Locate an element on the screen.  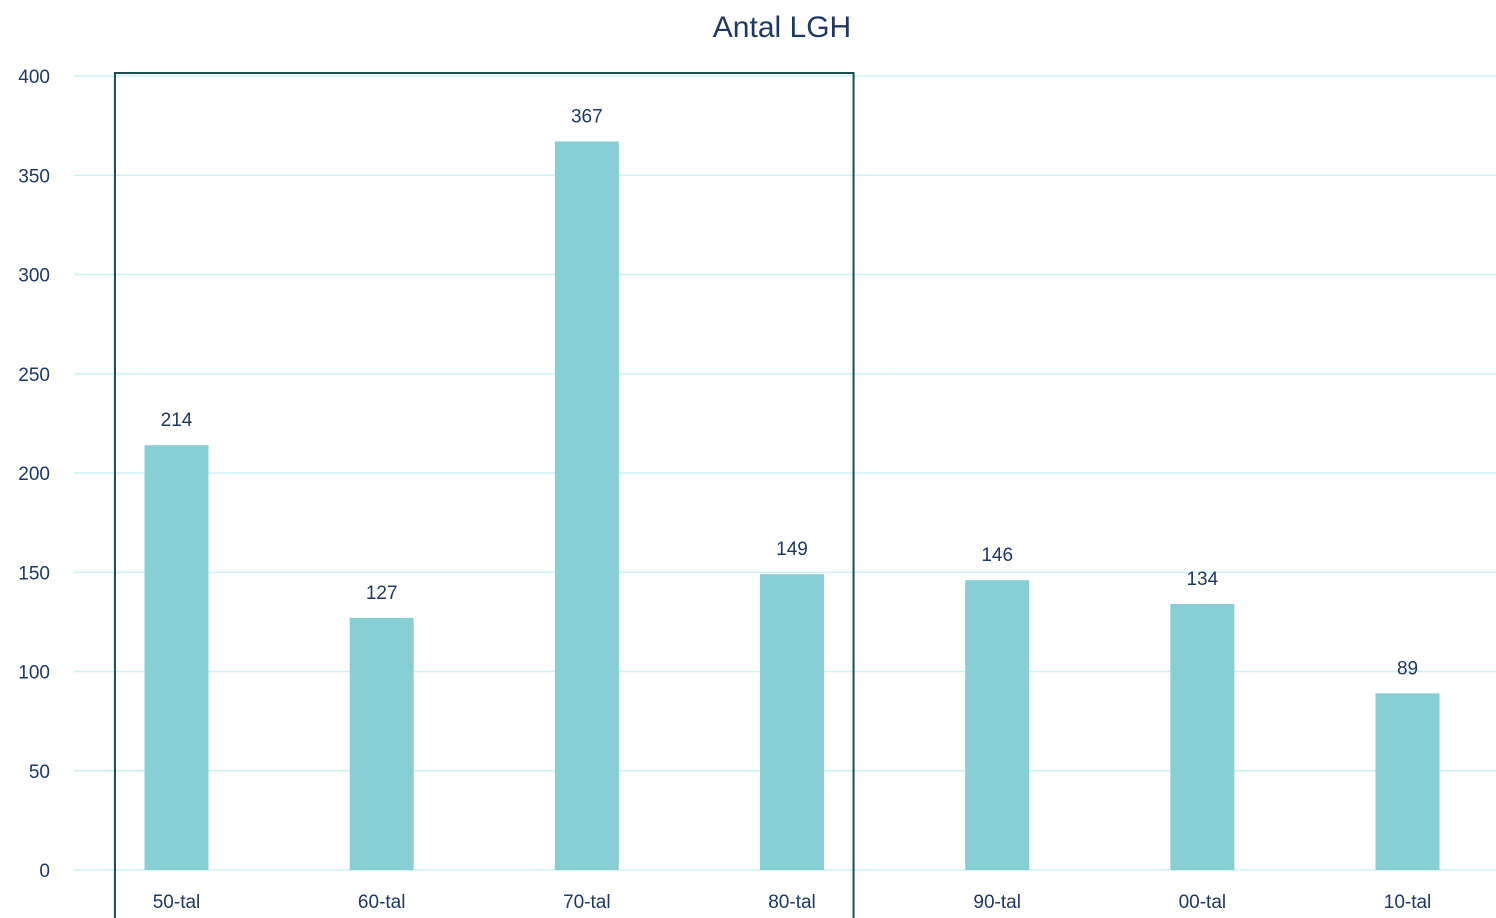
chart-title: Antal LGH is located at coordinates (782, 27).